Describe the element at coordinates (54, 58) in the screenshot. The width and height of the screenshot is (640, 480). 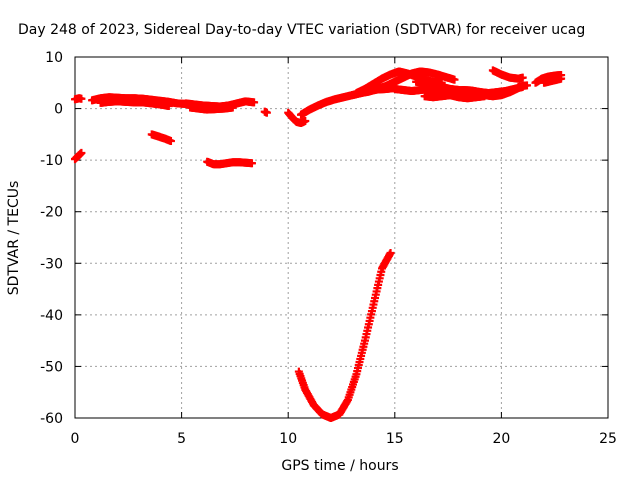
I see `y-tick-label: 10` at that location.